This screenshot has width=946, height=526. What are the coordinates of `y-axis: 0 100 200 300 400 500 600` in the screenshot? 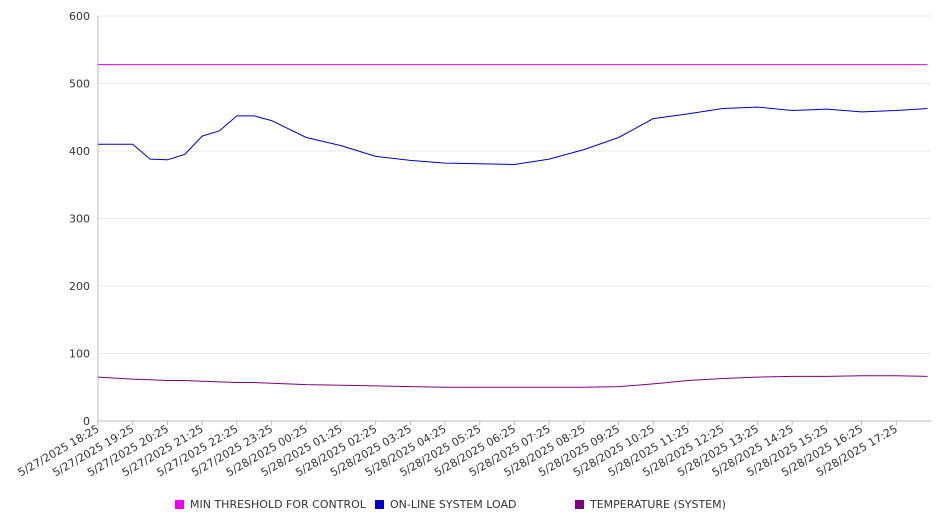 It's located at (84, 219).